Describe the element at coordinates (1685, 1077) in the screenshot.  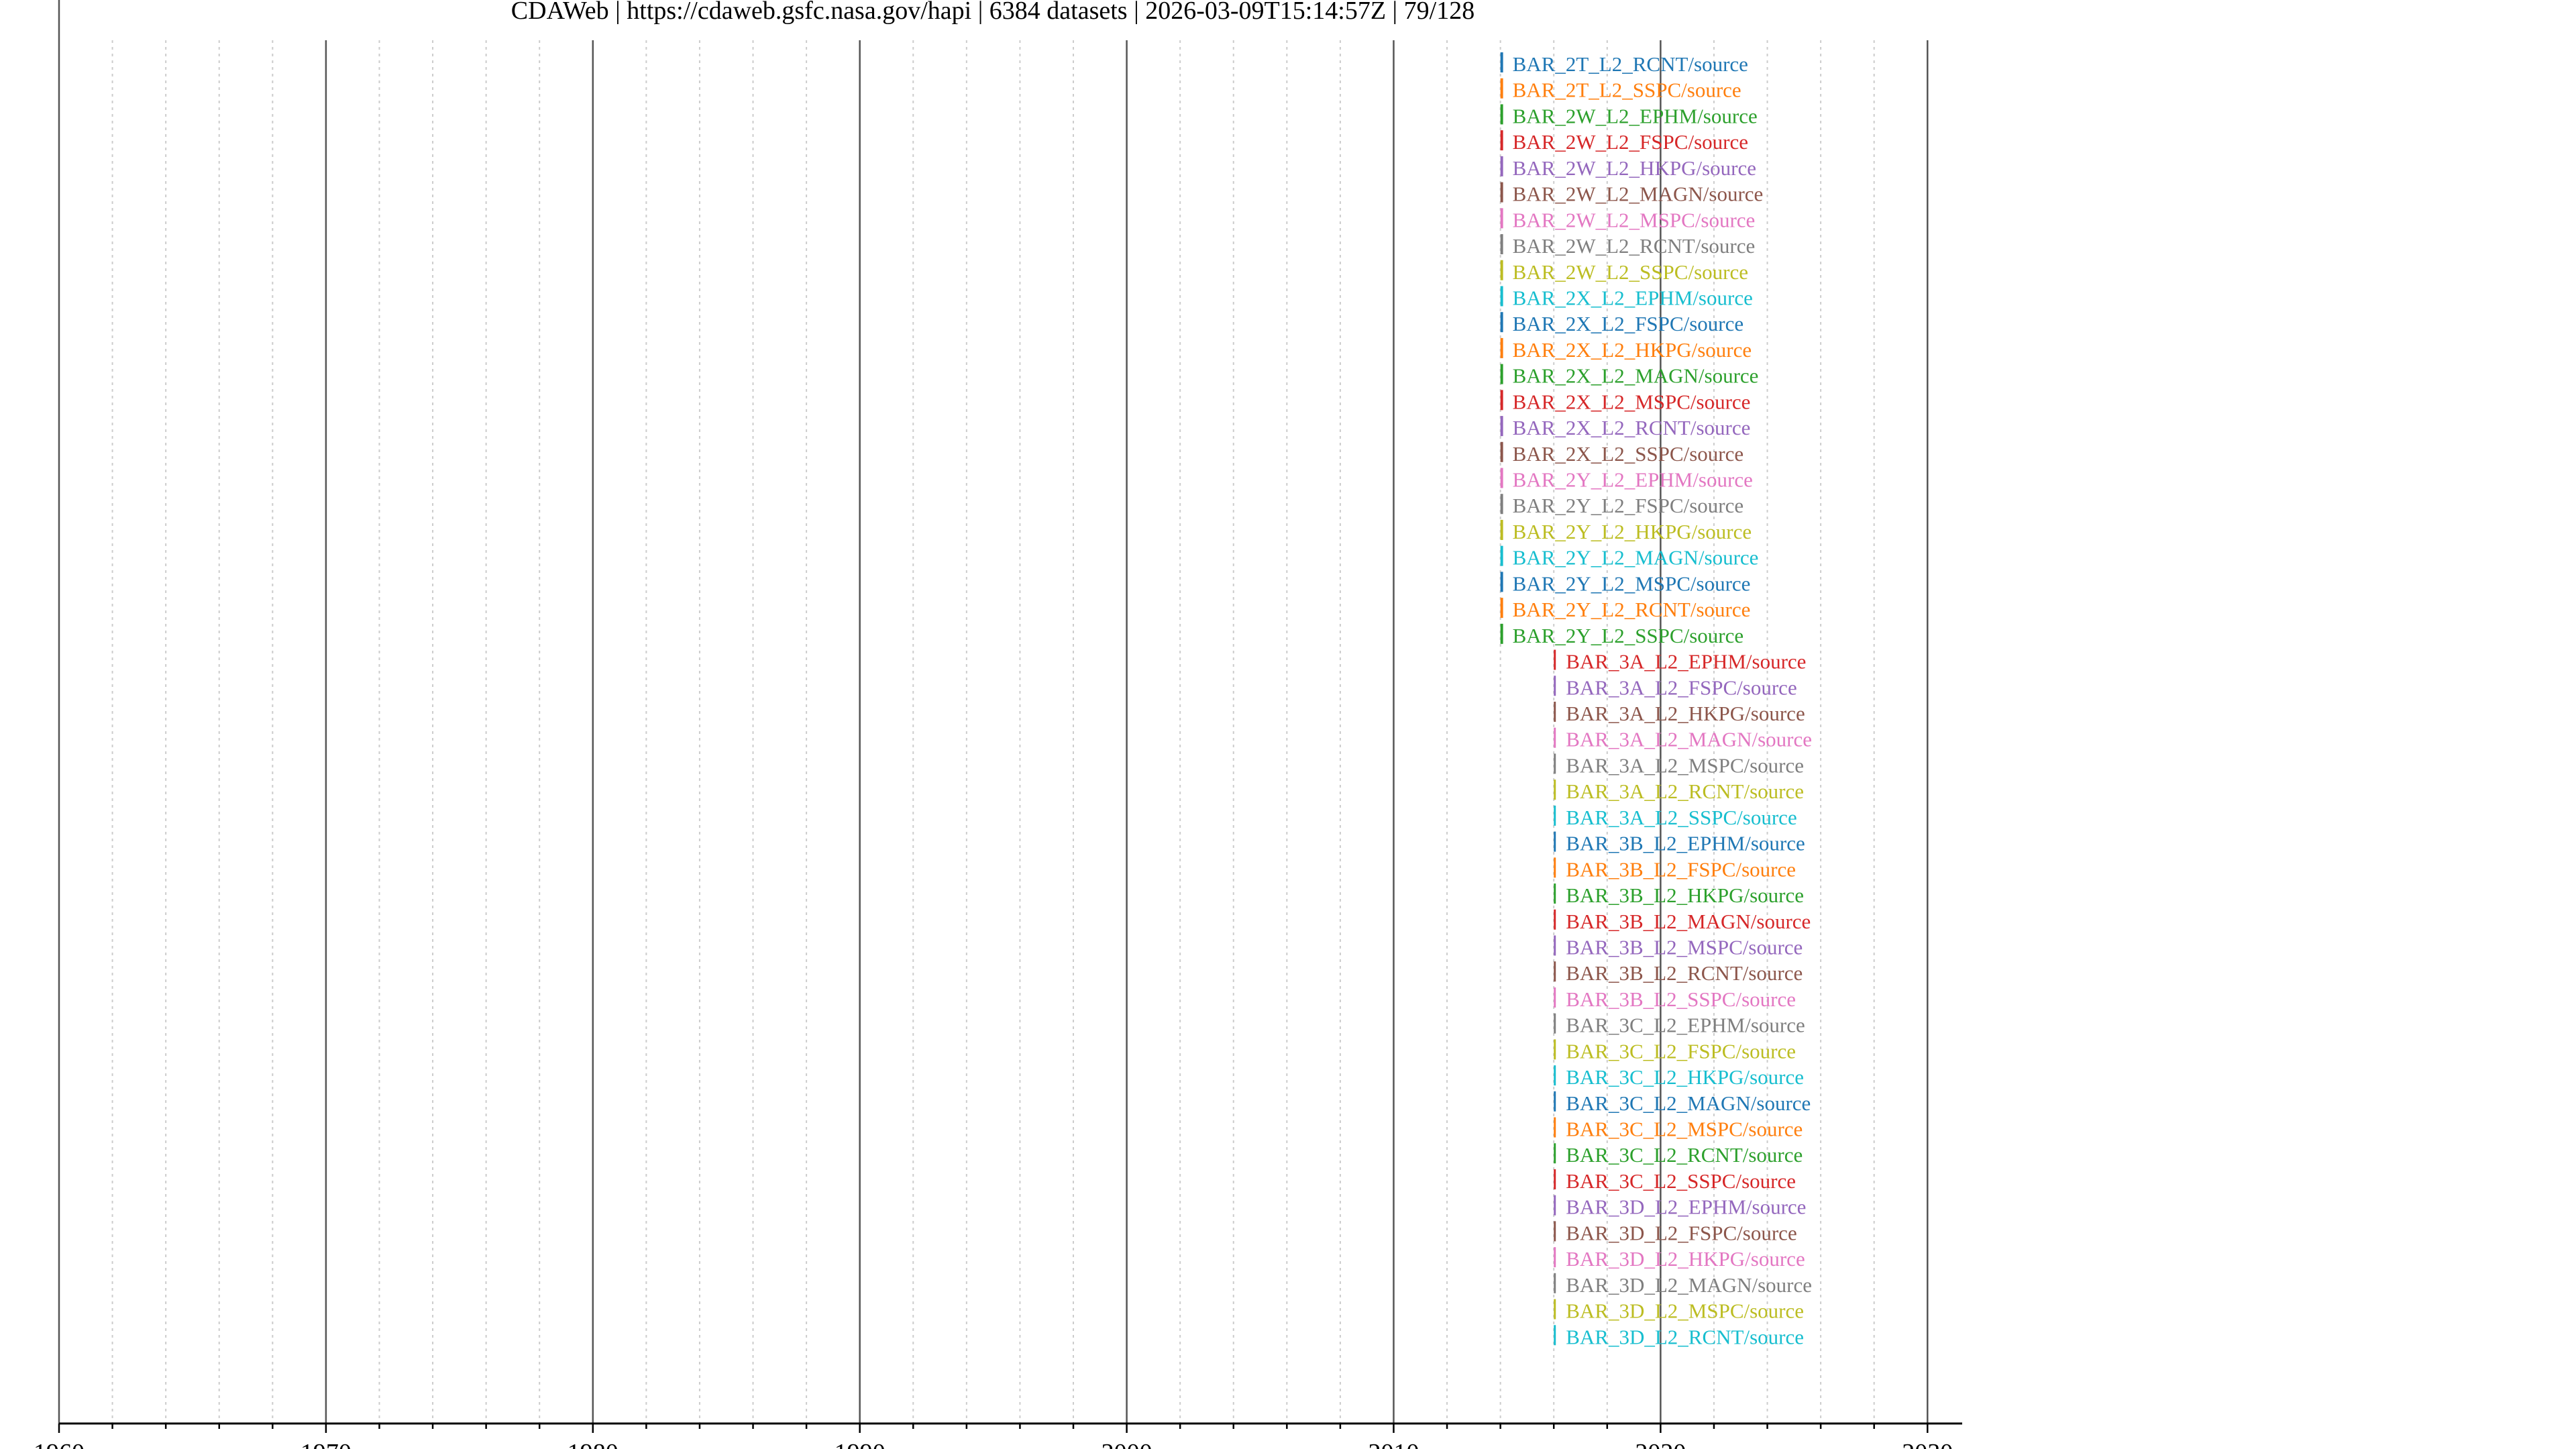
I see `dataset-label: BAR_3C_L2_HKPG/source` at that location.